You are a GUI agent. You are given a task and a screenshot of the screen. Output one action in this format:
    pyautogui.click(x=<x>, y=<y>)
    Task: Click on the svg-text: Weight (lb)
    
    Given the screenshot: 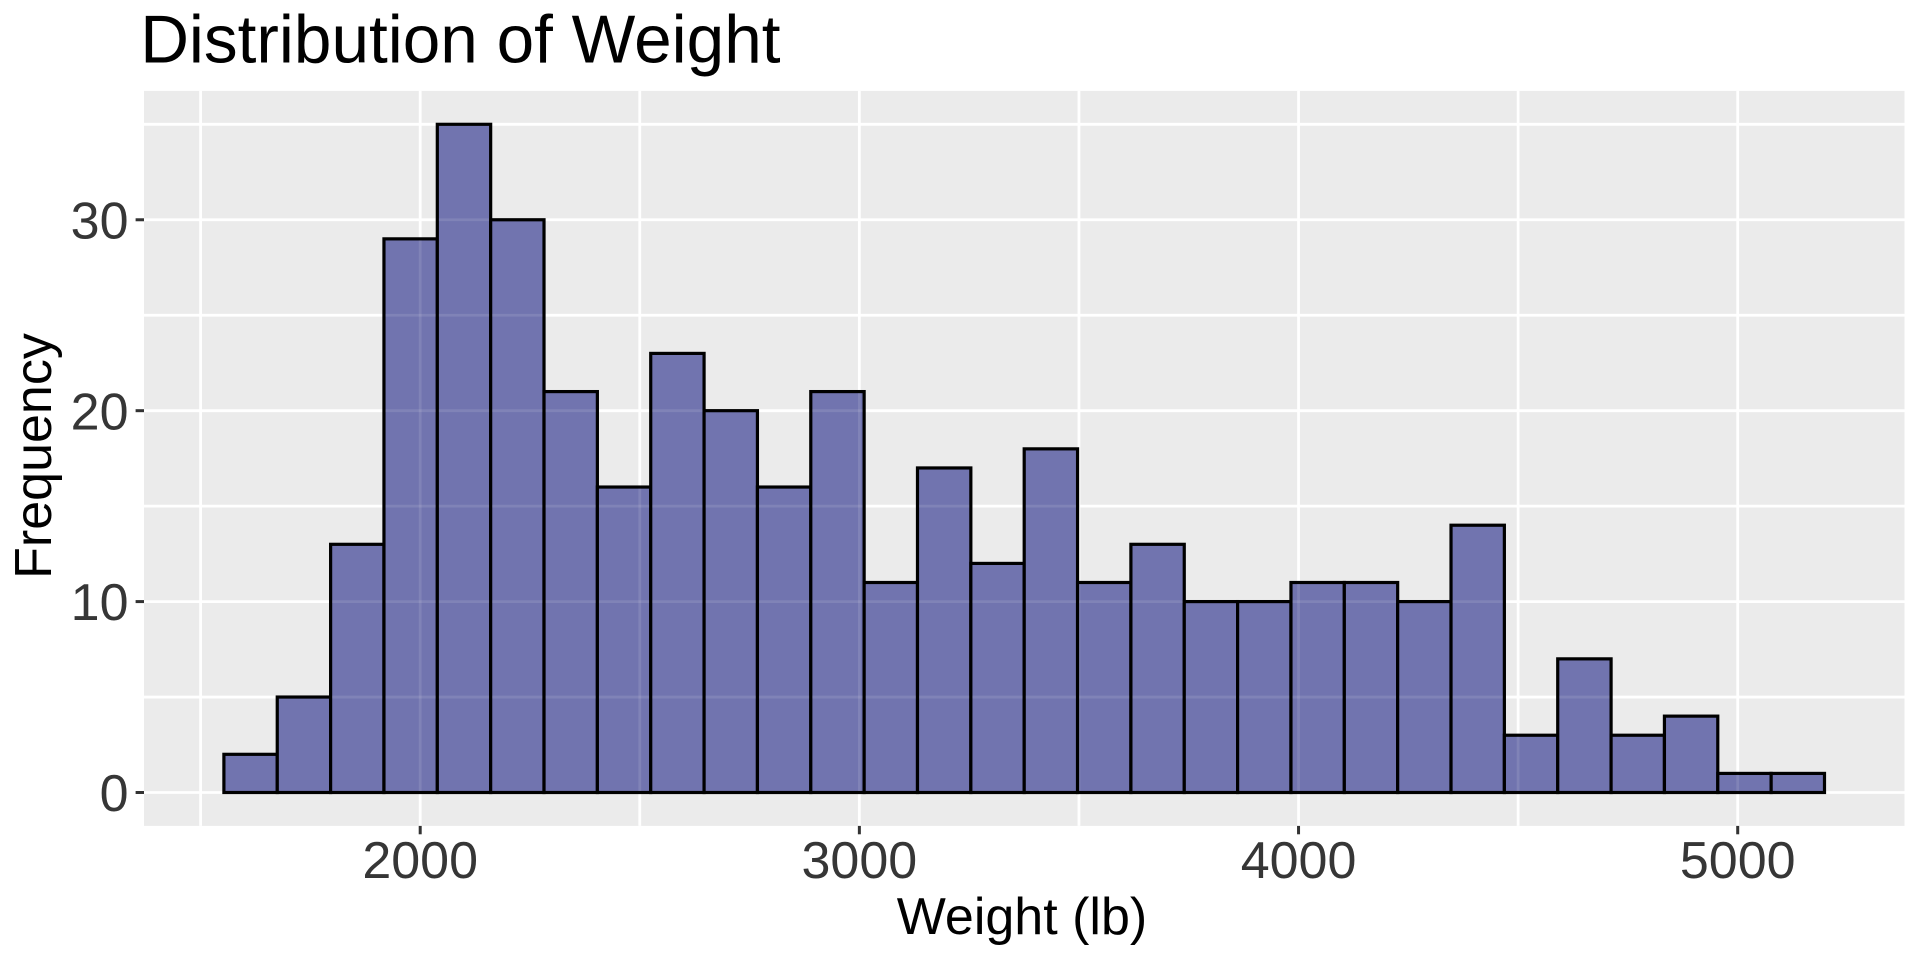 What is the action you would take?
    pyautogui.click(x=1022, y=917)
    